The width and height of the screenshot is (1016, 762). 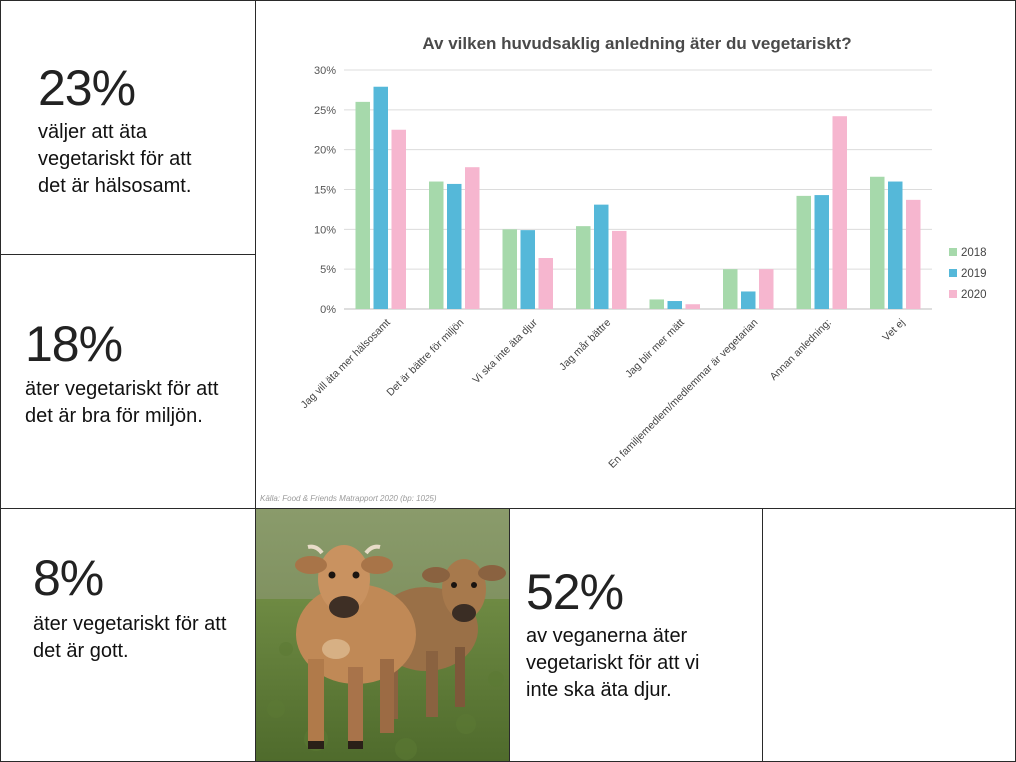 I want to click on stat-line: vegetariskt för att, so click(x=115, y=159).